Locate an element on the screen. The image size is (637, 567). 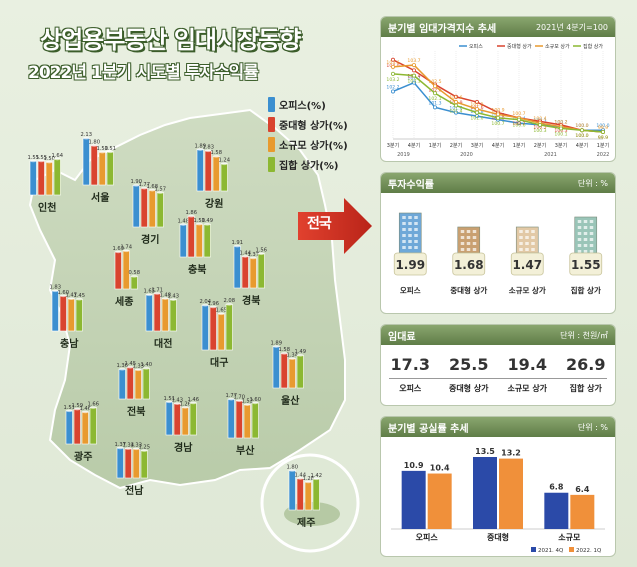
rent-values: 17.3 25.5 19.4 26.9 is located at coordinates (498, 359).